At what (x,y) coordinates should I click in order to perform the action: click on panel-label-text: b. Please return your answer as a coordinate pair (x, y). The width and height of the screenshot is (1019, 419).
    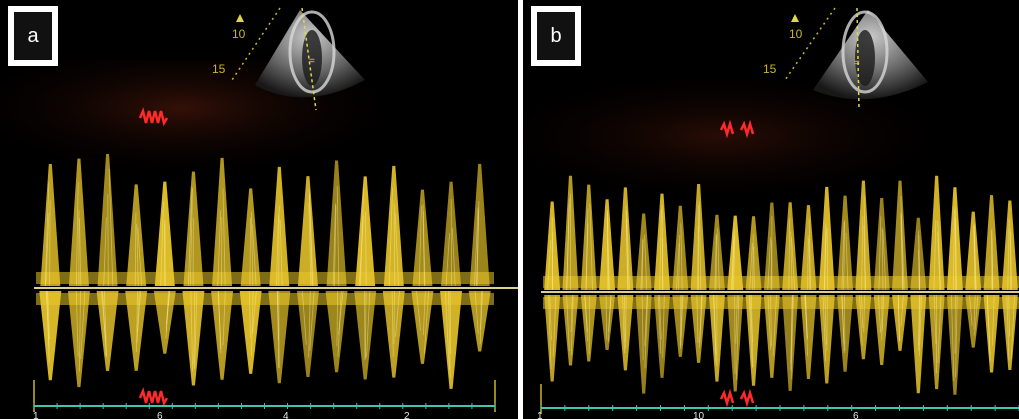
    Looking at the image, I should click on (556, 36).